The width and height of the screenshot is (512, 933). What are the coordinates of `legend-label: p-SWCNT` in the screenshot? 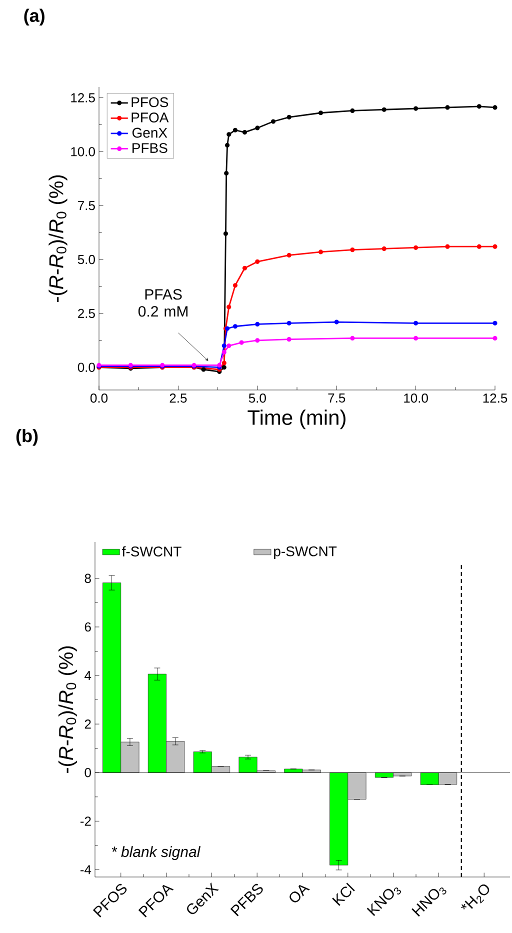 It's located at (305, 553).